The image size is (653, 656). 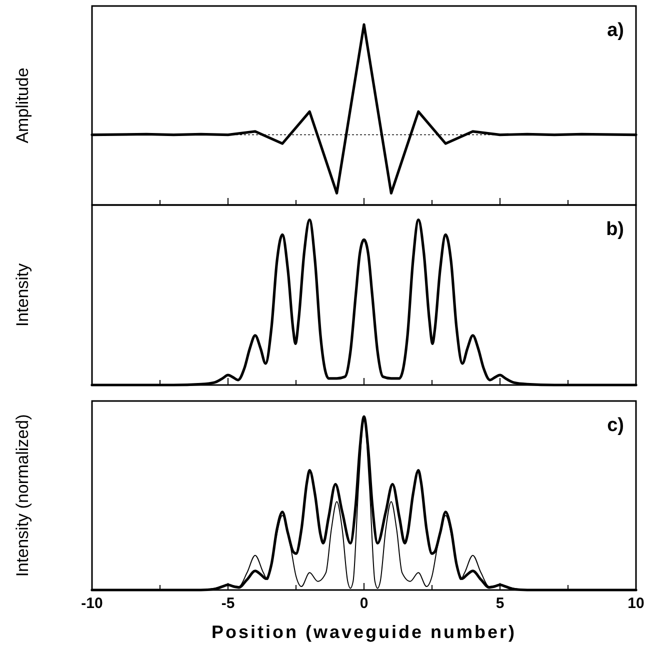 I want to click on x-axis-title: Position (waveguide number), so click(x=364, y=632).